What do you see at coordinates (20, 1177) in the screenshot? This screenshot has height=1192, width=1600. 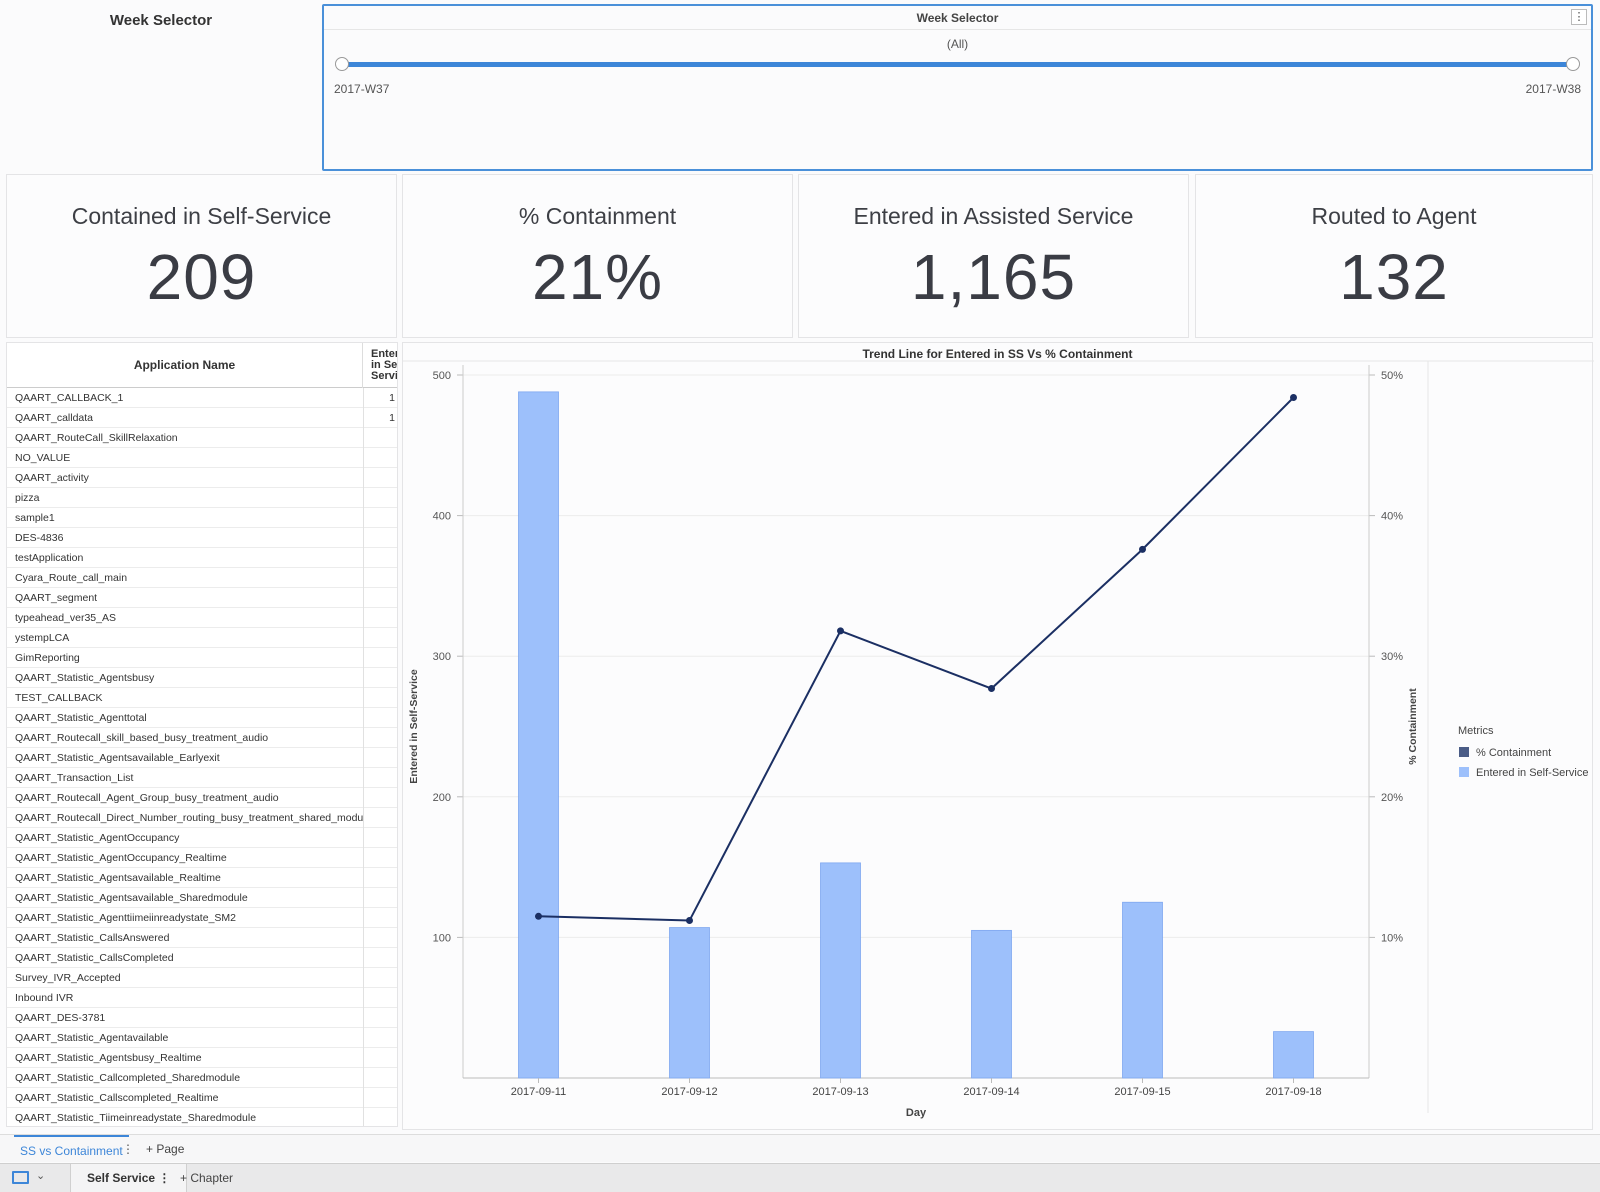 I see `screen-layout-icon` at bounding box center [20, 1177].